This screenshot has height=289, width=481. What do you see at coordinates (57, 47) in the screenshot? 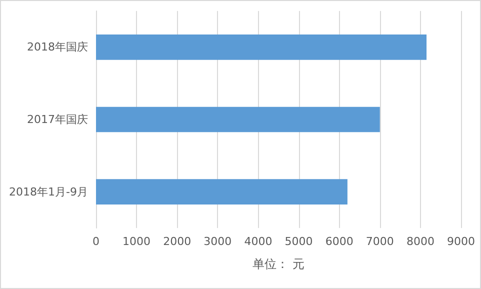
I see `y-tick-label: 2018年国庆` at bounding box center [57, 47].